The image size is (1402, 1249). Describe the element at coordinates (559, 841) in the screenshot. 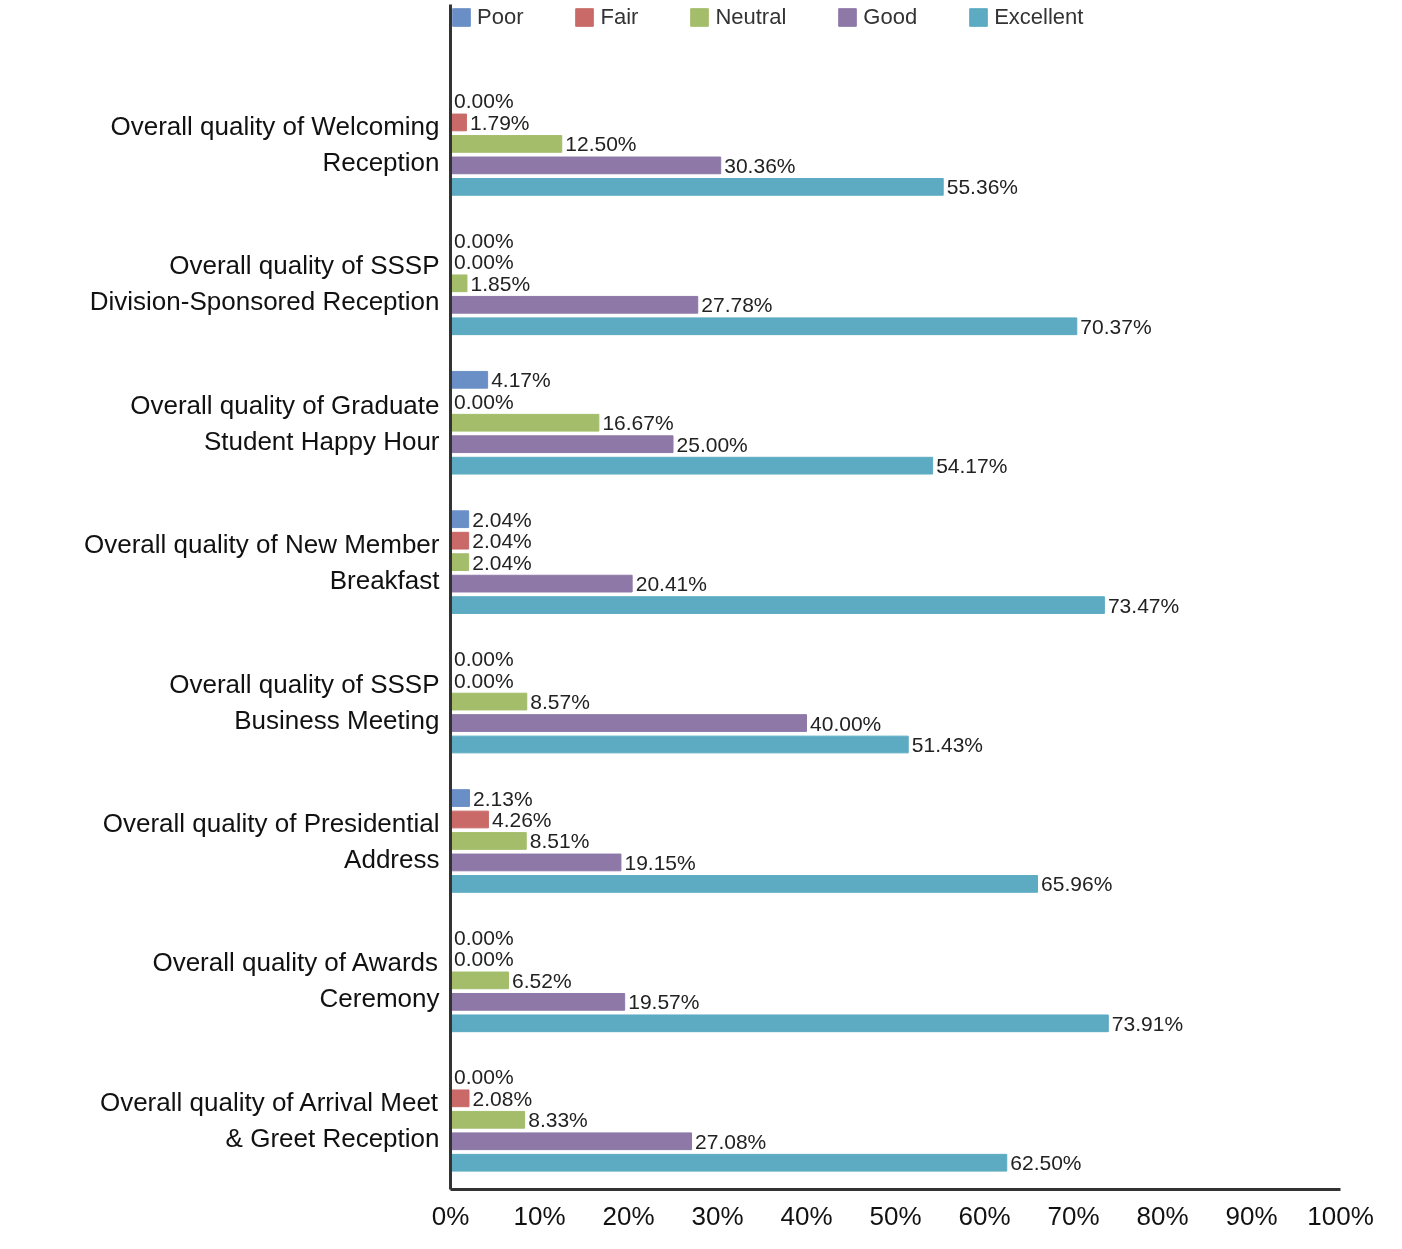

I see `data-label: 8.51%` at that location.